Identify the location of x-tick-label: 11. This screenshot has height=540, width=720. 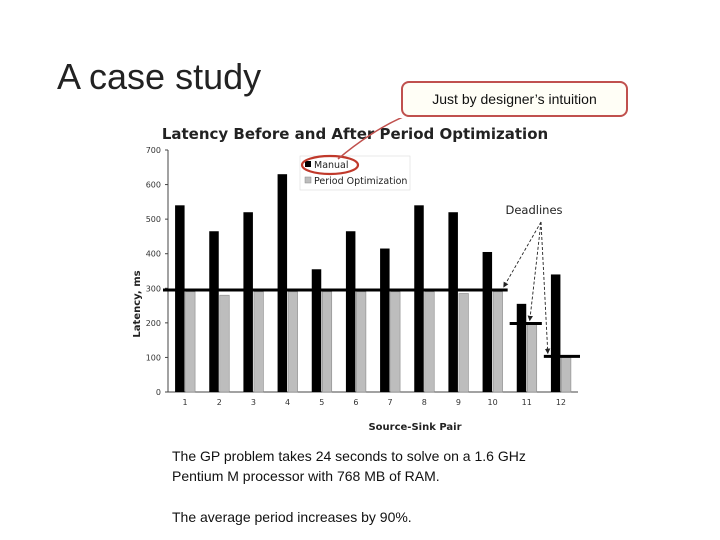
(527, 402).